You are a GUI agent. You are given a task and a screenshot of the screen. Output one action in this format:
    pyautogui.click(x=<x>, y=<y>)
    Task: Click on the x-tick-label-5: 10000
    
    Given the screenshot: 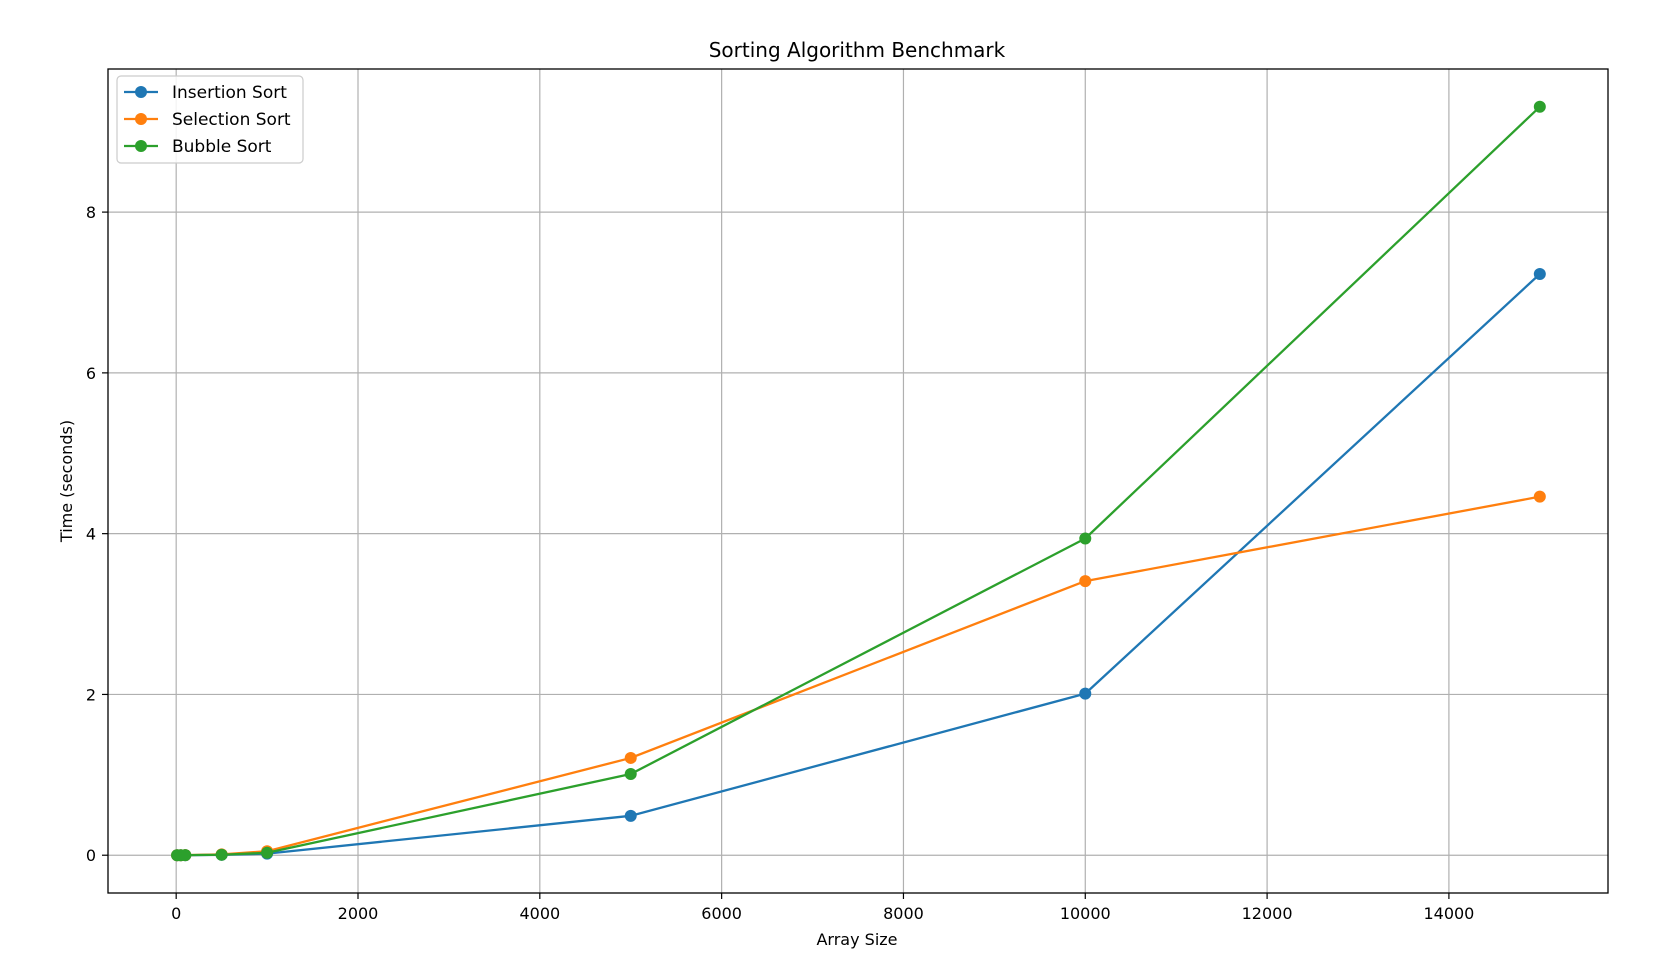 What is the action you would take?
    pyautogui.click(x=1085, y=913)
    